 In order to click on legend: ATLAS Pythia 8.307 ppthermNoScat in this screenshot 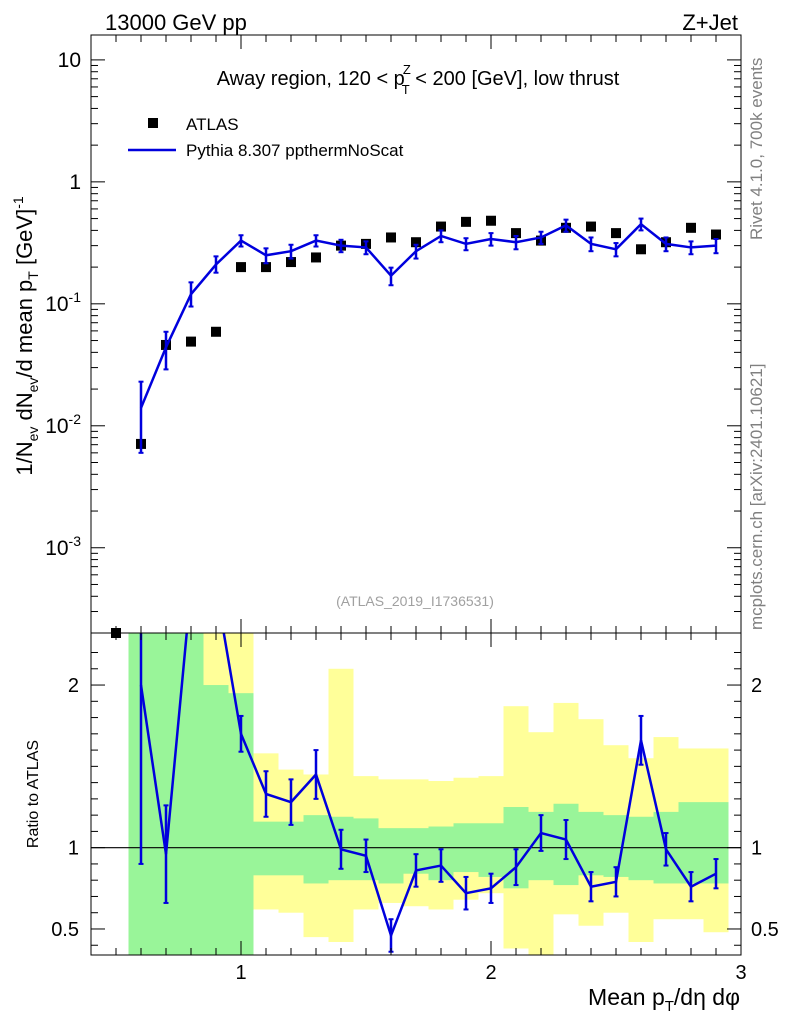, I will do `click(266, 137)`.